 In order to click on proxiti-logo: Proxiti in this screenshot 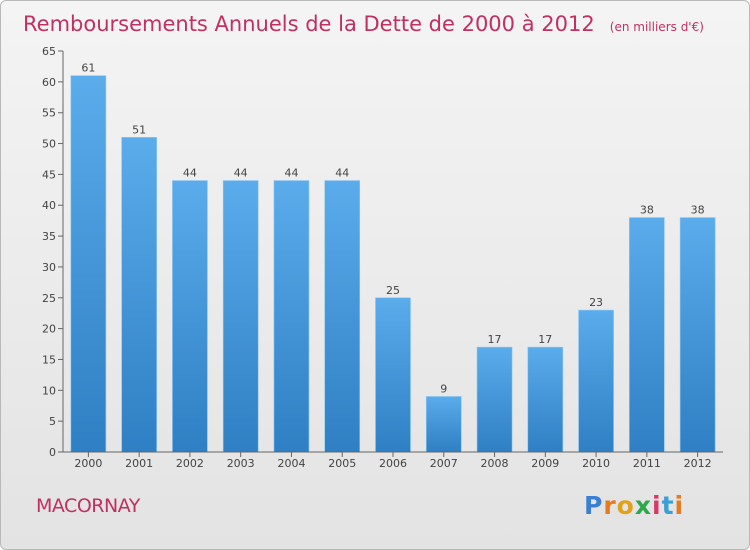, I will do `click(634, 505)`.